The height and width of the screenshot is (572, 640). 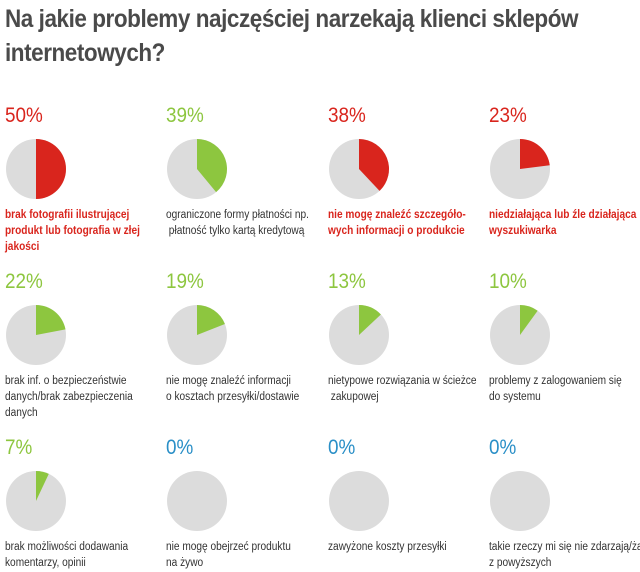 I want to click on label-line: brak możliwości dodawania, so click(x=67, y=547).